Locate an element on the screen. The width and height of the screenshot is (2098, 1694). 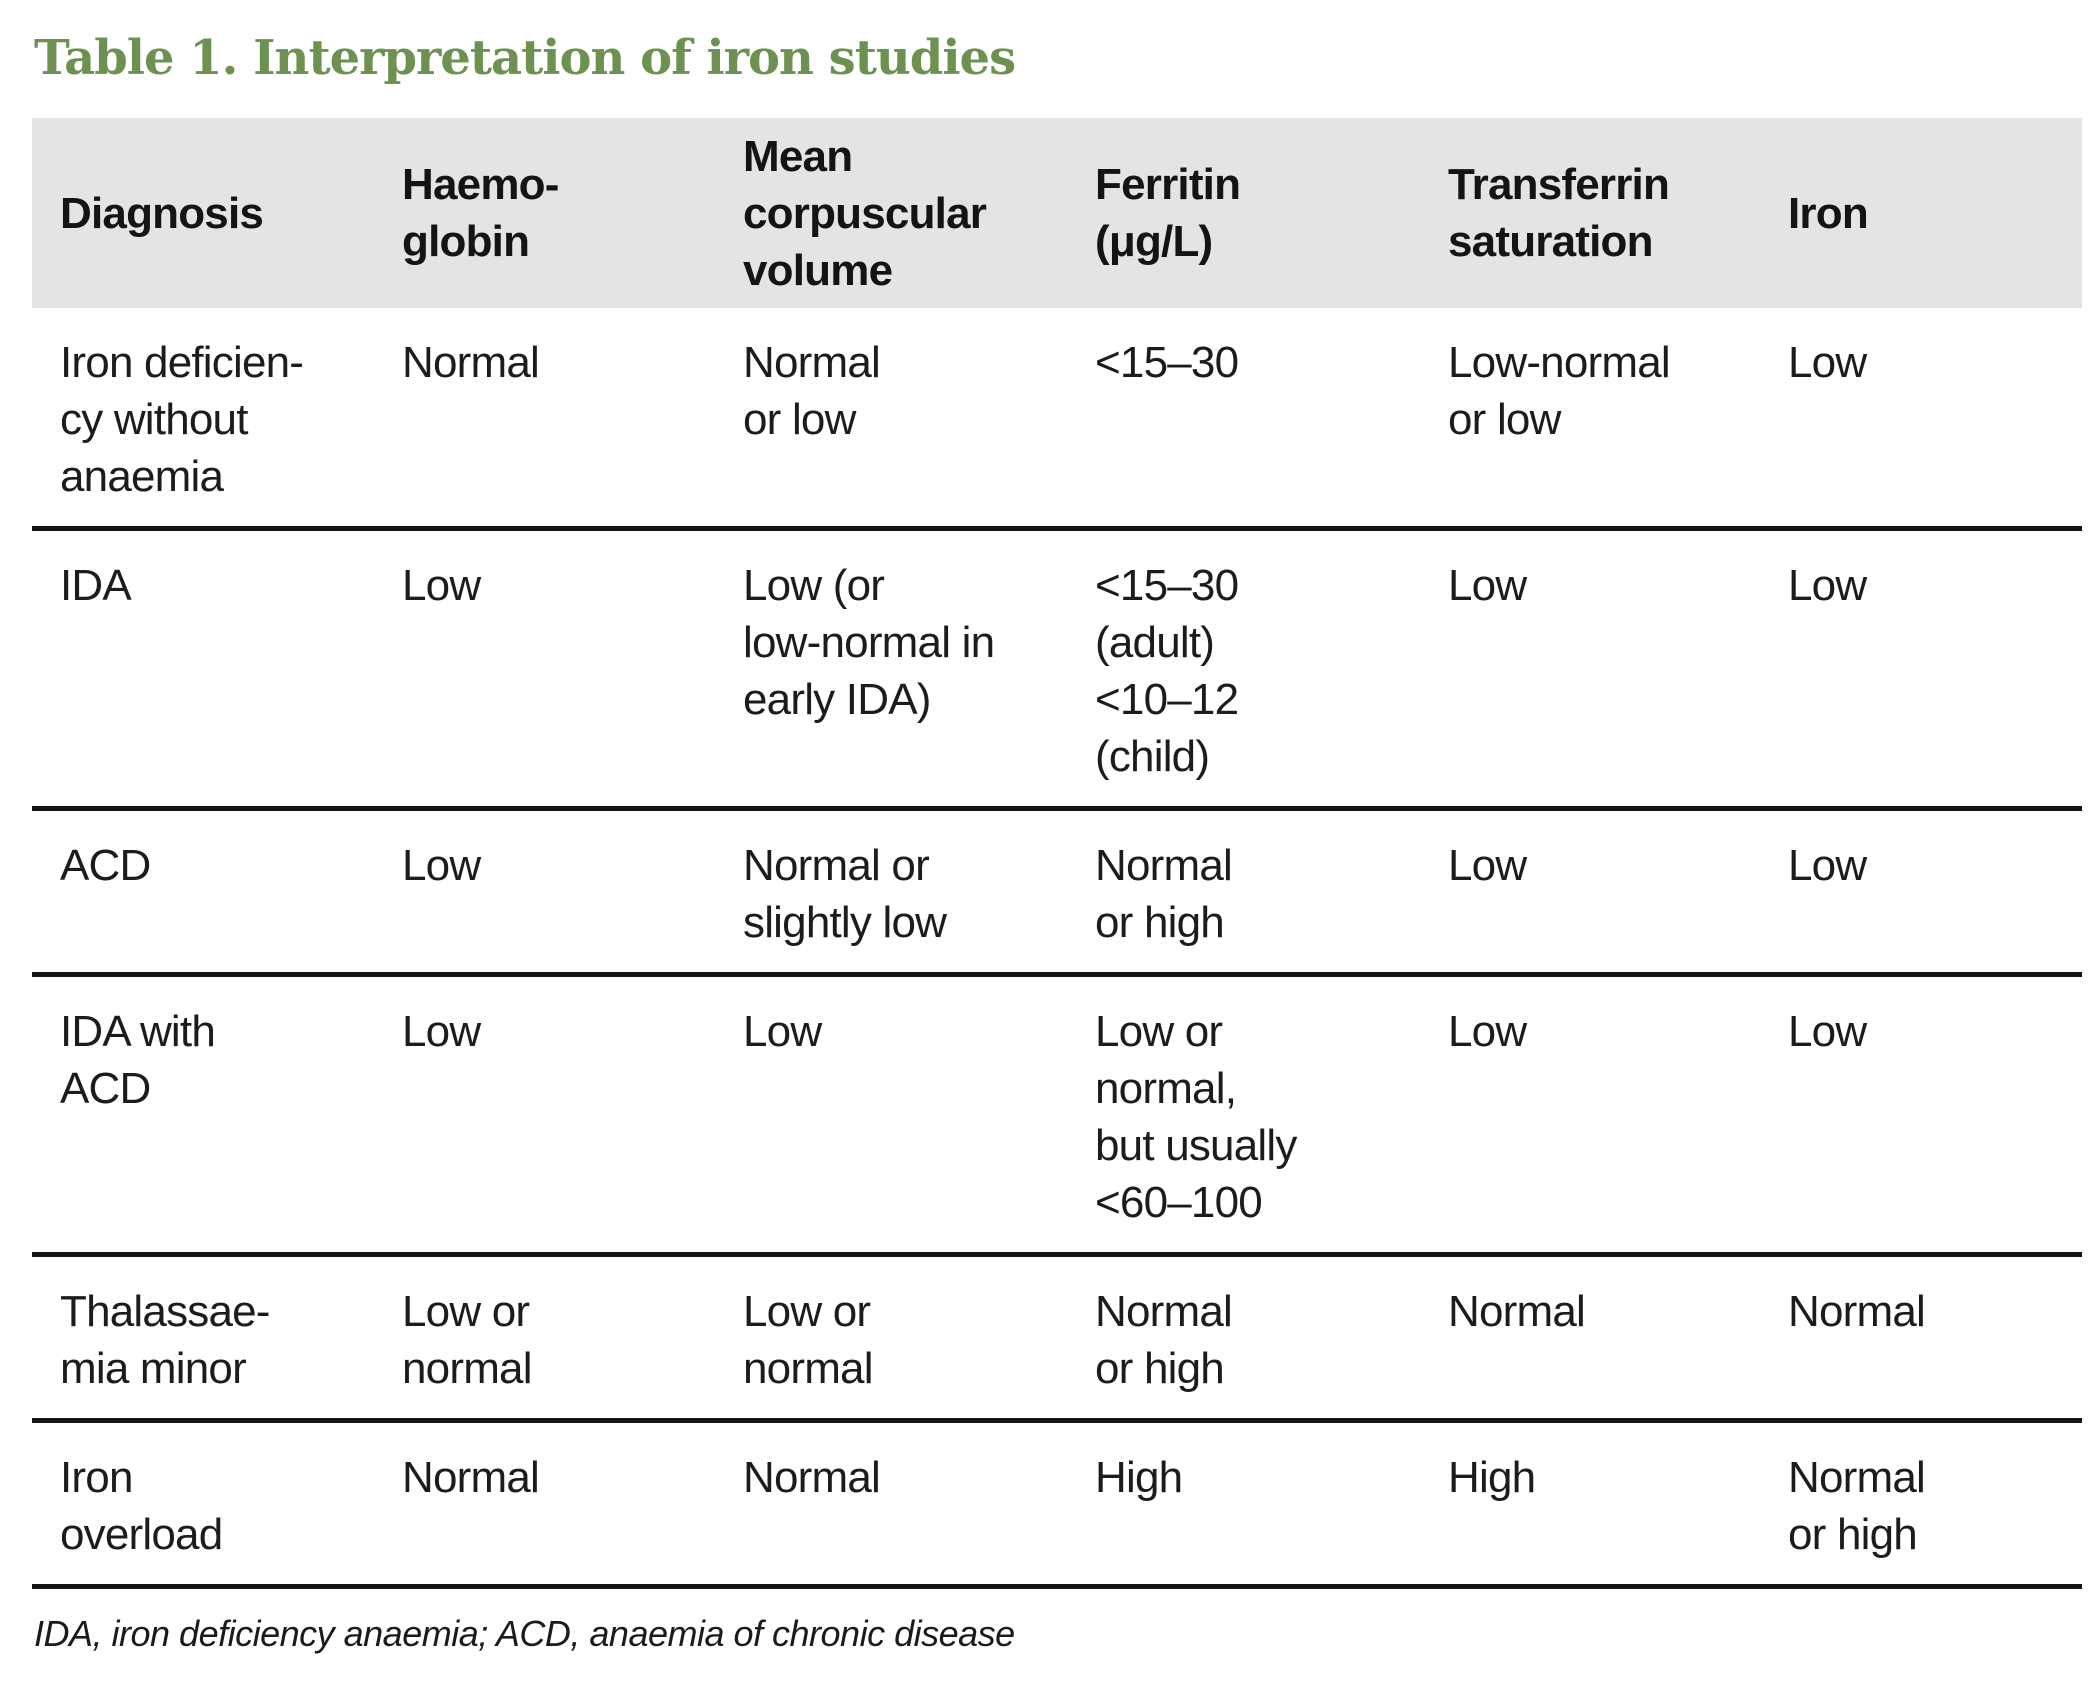
cell-diagnosis: IDA is located at coordinates (203, 669).